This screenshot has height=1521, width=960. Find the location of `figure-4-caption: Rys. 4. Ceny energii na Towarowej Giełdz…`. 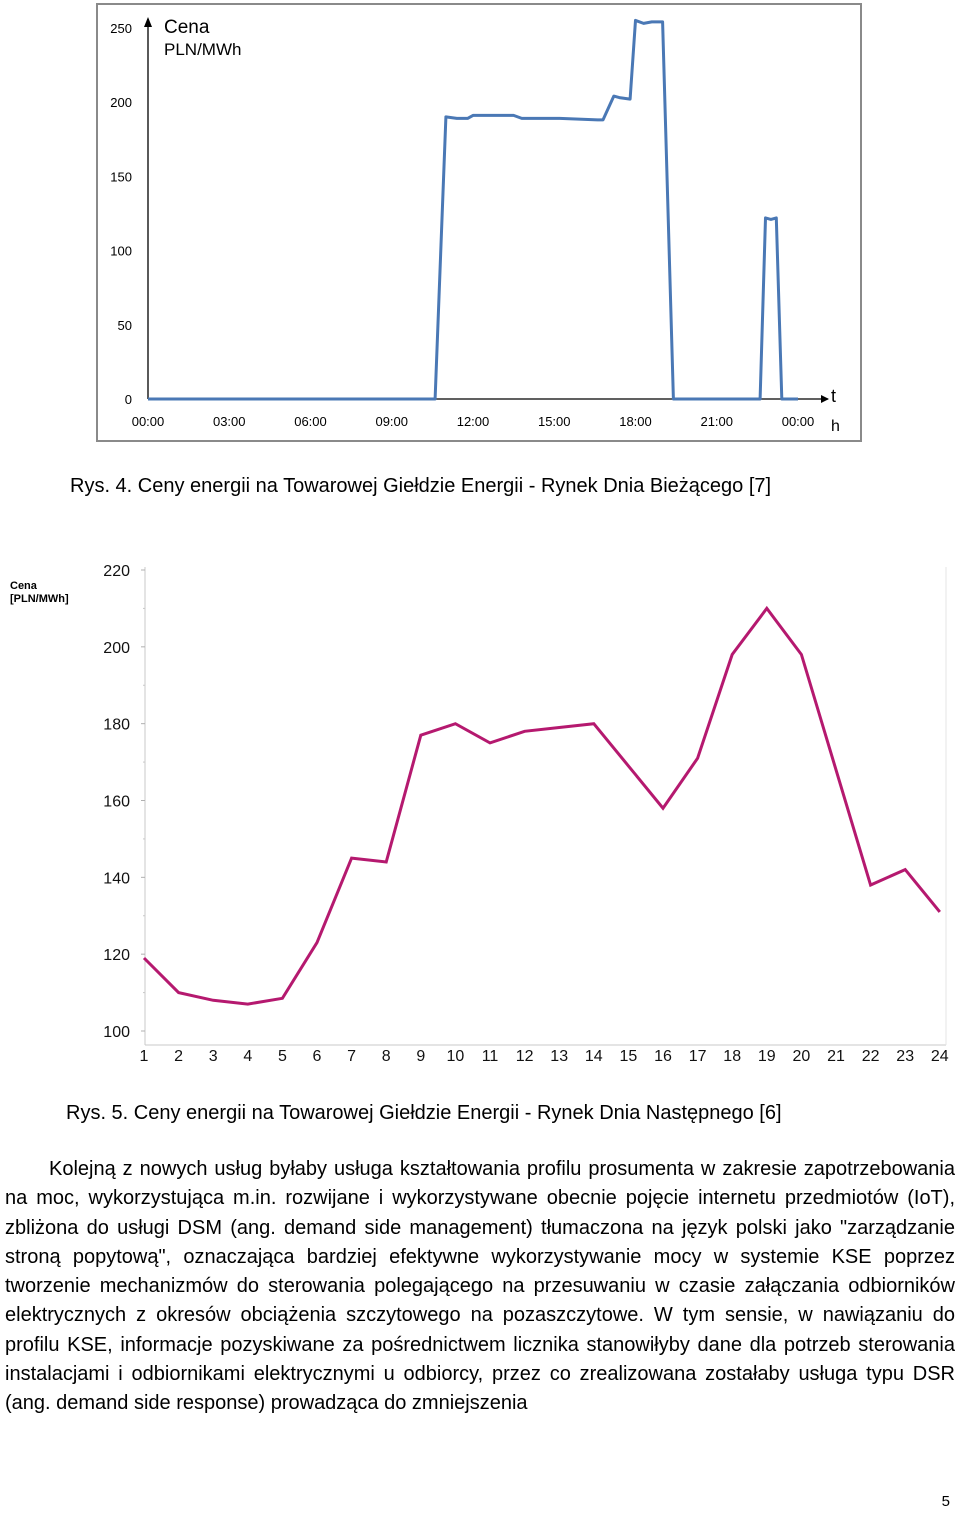

figure-4-caption: Rys. 4. Ceny energii na Towarowej Giełdz… is located at coordinates (421, 486).